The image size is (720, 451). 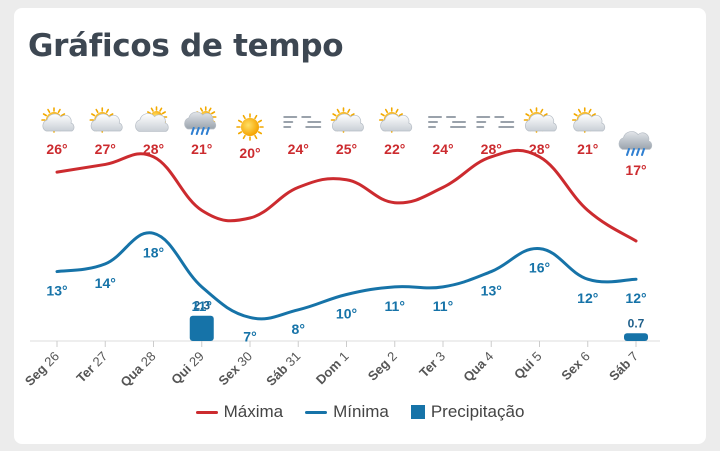 I want to click on x-tick-label: Sex 6, so click(x=575, y=366).